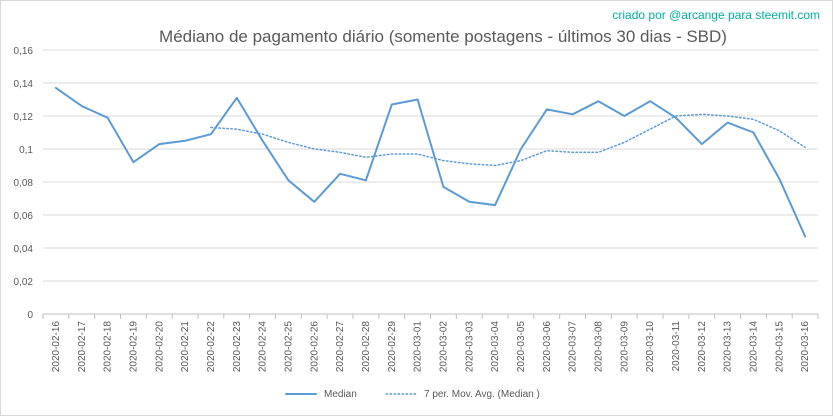  I want to click on x-tick-label: 2020-03-13, so click(728, 347).